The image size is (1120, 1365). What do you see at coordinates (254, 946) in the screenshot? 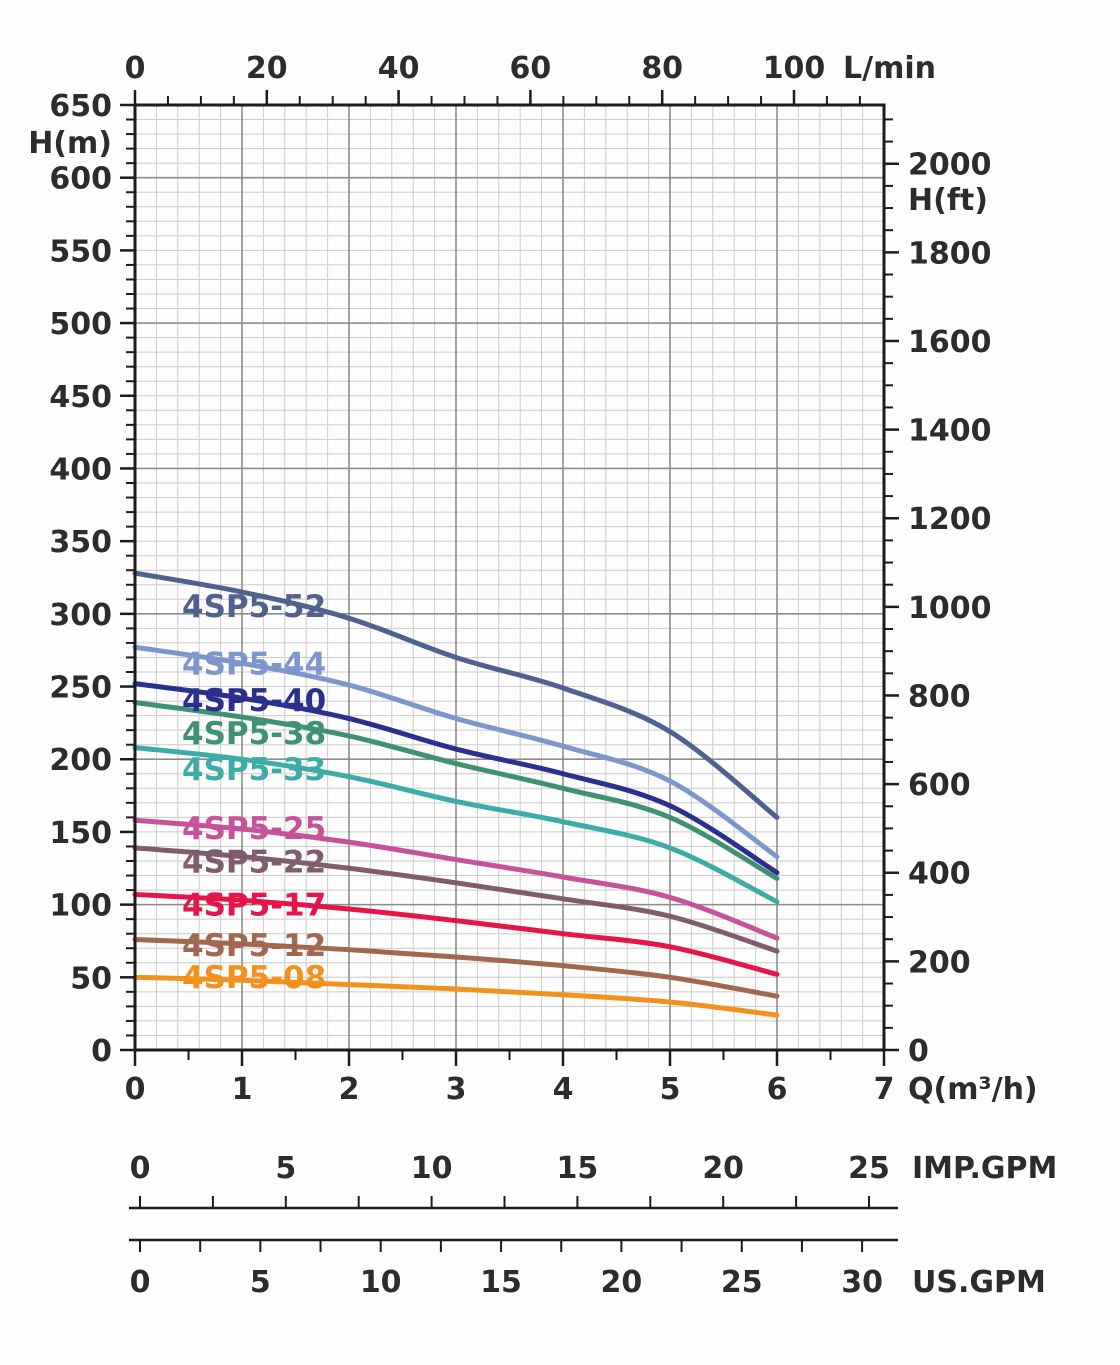
I see `curve-label-4SP5-12: 4SP5-12` at bounding box center [254, 946].